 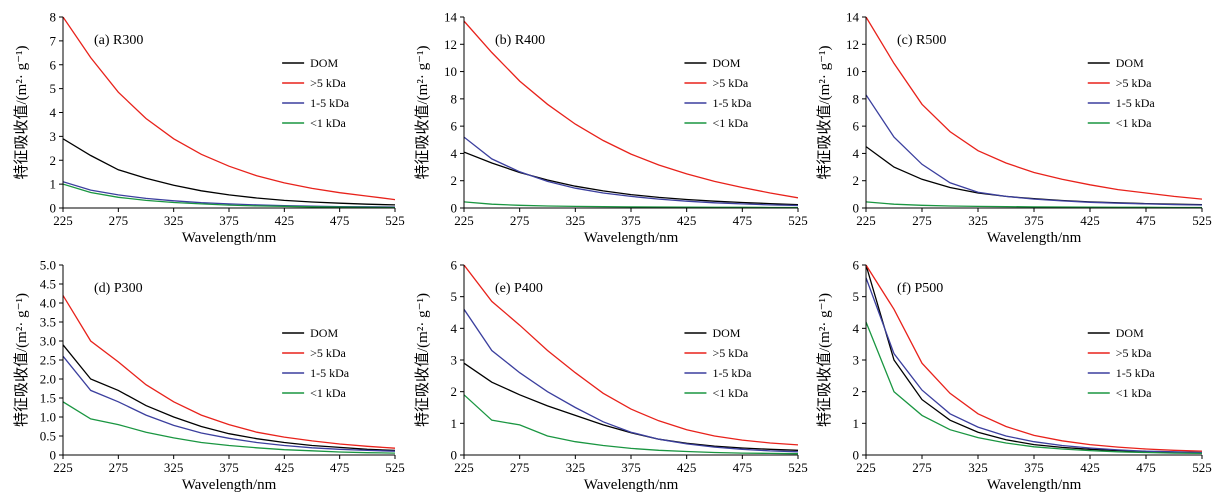 I want to click on y-tick-label: 4.0, so click(x=48, y=303).